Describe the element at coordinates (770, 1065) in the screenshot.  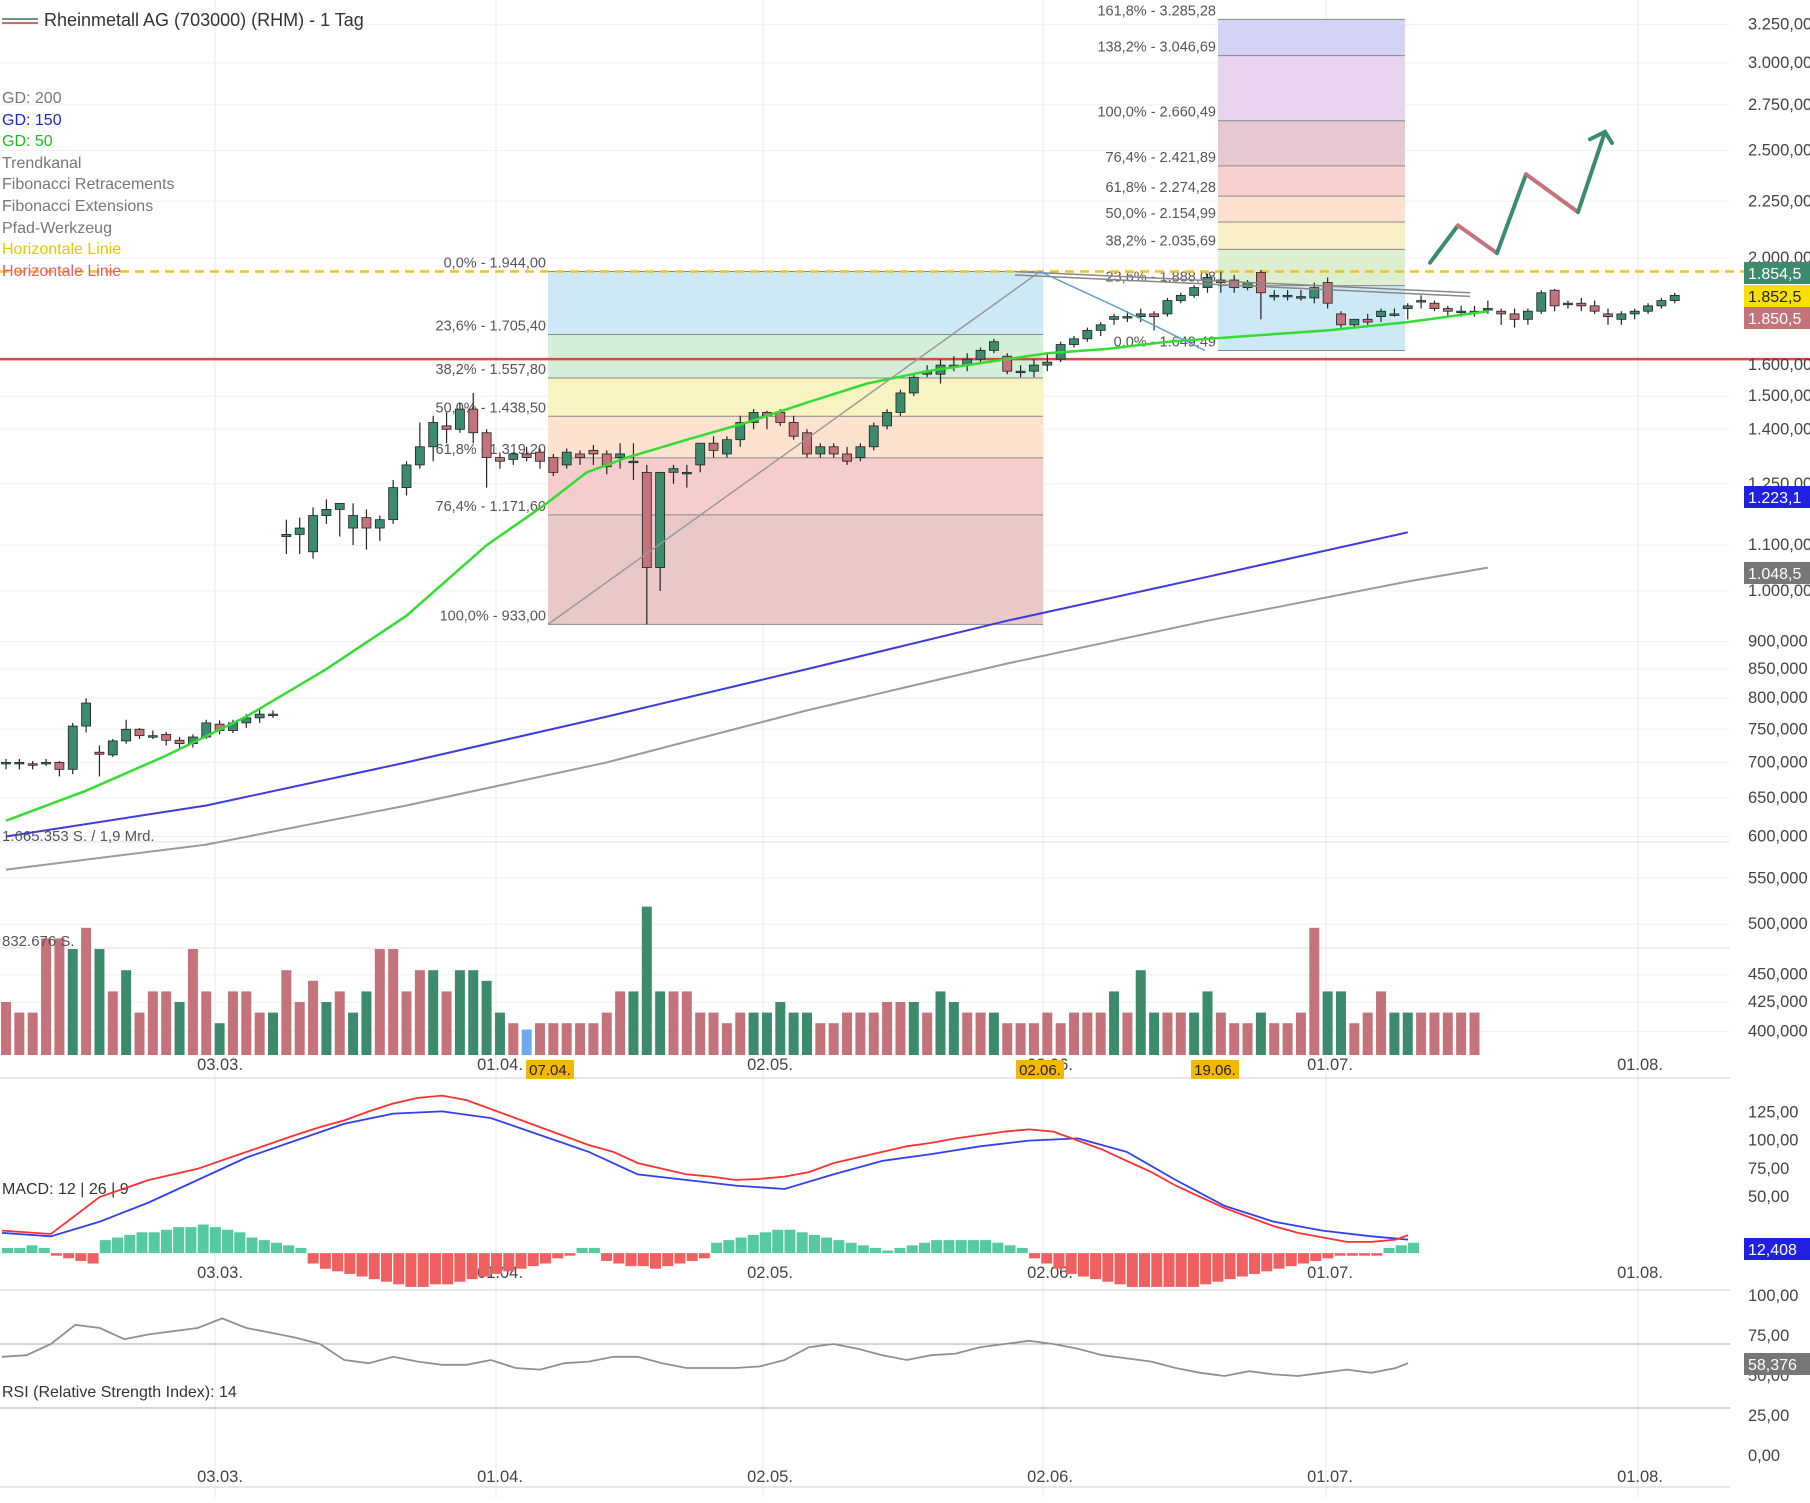
I see `date-label: 02.05.` at that location.